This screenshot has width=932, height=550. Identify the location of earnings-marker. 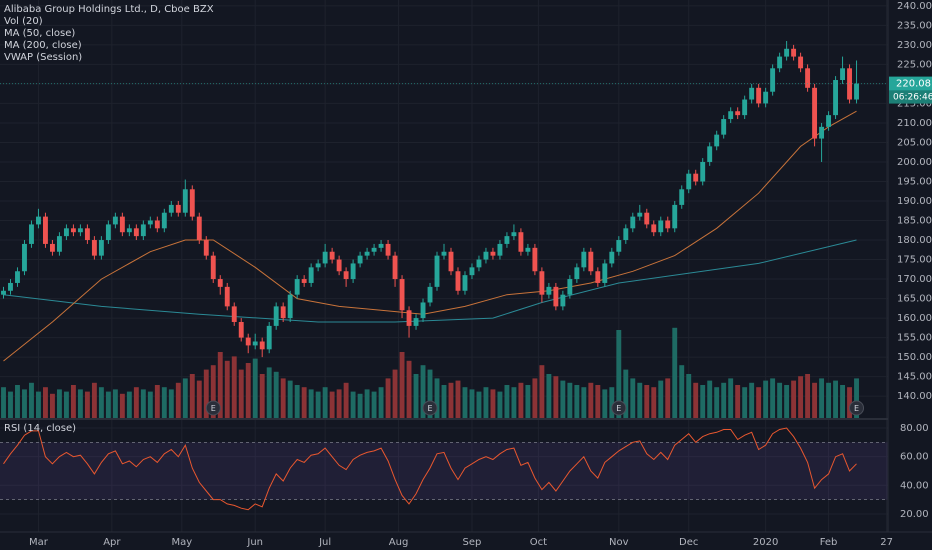
(619, 408).